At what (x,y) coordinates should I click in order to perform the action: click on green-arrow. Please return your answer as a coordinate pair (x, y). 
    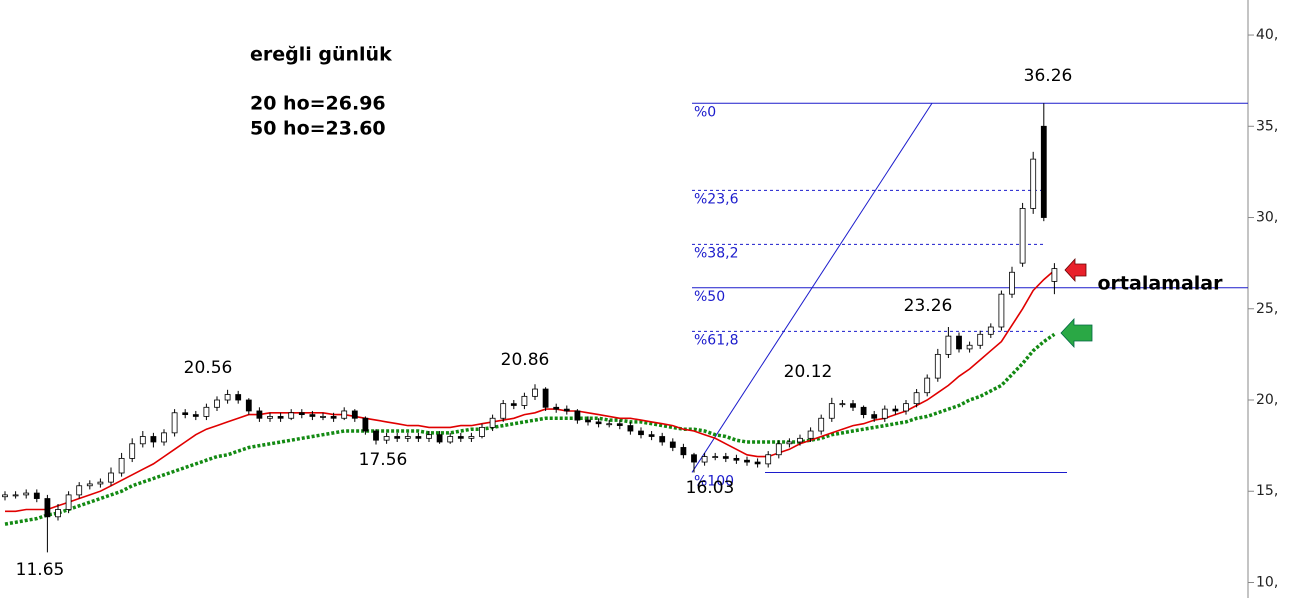
    Looking at the image, I should click on (1076, 333).